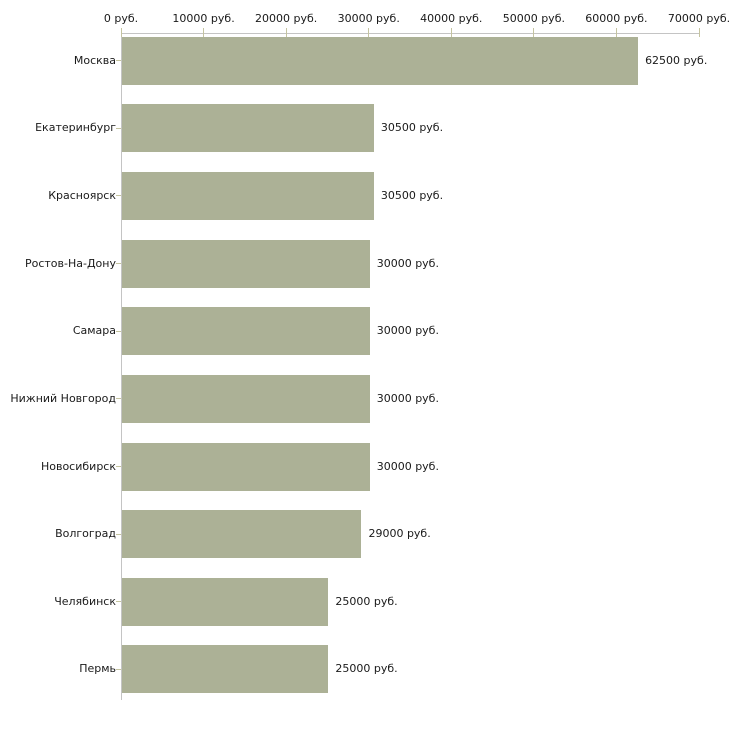 Image resolution: width=730 pixels, height=730 pixels. What do you see at coordinates (70, 263) in the screenshot?
I see `category-label: Ростов-На-Дону` at bounding box center [70, 263].